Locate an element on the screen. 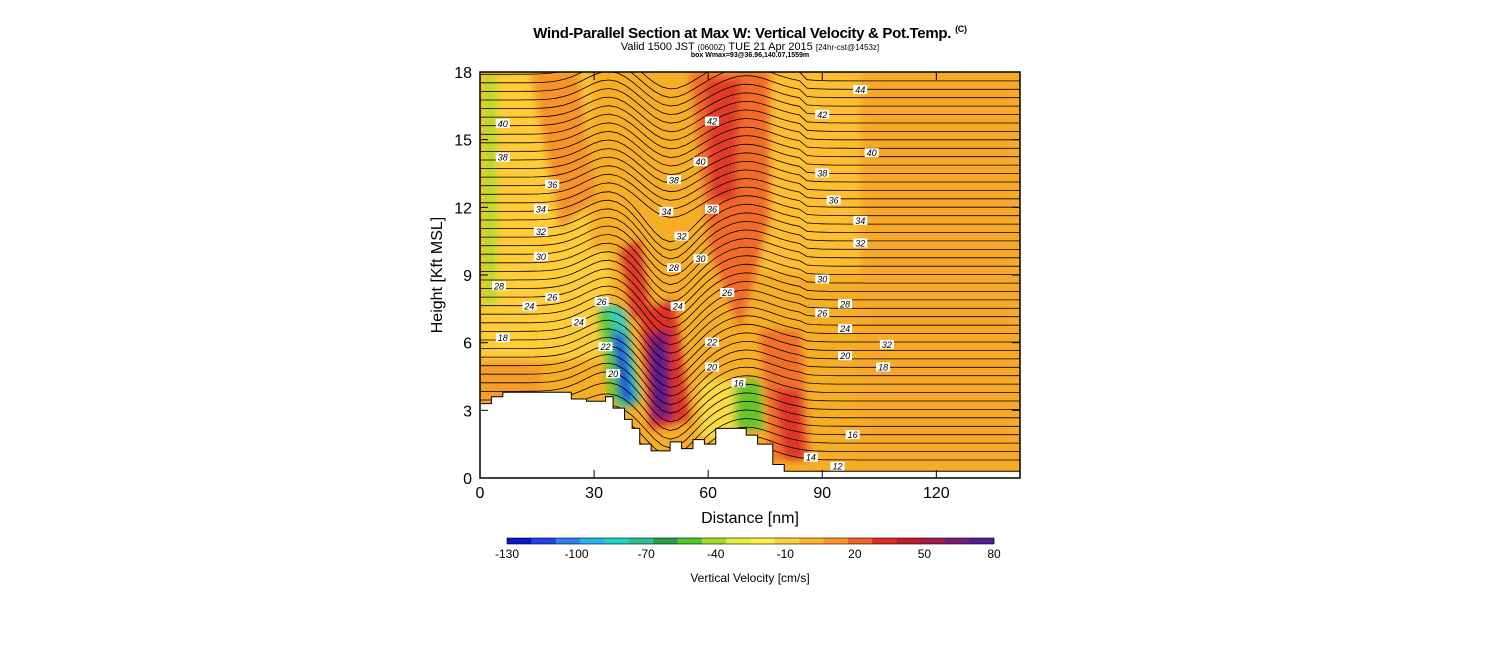 This screenshot has height=660, width=1500. contour-label: 34 is located at coordinates (541, 210).